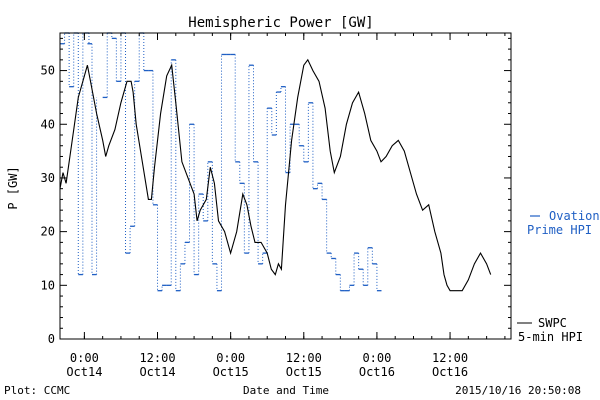 This screenshot has width=600, height=400. Describe the element at coordinates (48, 124) in the screenshot. I see `y-tick-label: 40` at that location.